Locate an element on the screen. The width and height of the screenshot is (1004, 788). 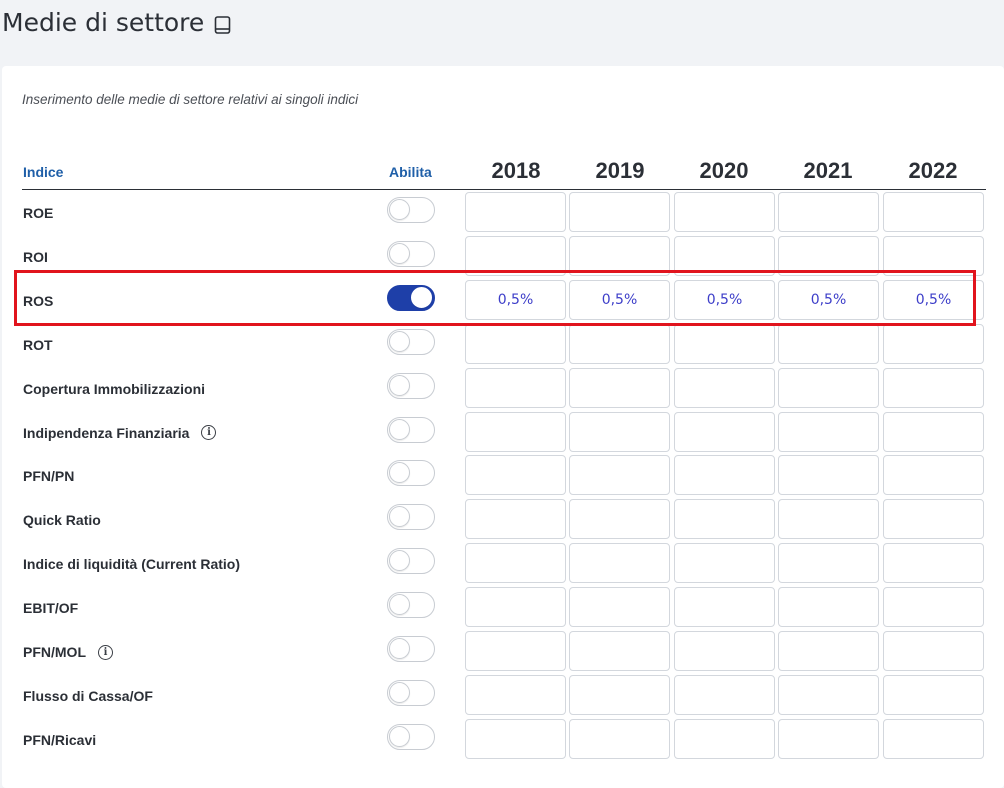
row-label-text: Indice di liquidità (Current Ratio) is located at coordinates (131, 564).